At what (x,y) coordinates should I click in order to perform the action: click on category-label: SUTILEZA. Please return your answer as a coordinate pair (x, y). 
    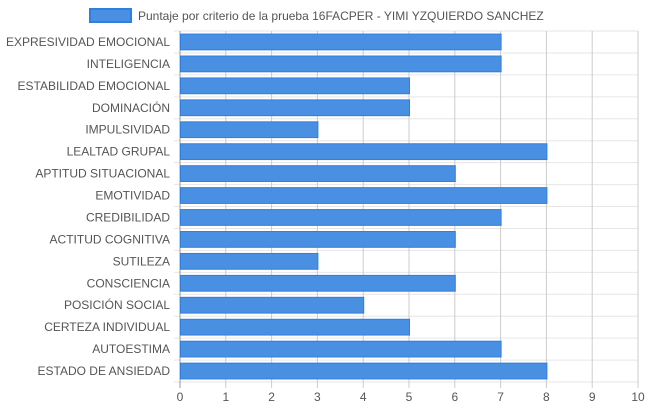
    Looking at the image, I should click on (141, 261).